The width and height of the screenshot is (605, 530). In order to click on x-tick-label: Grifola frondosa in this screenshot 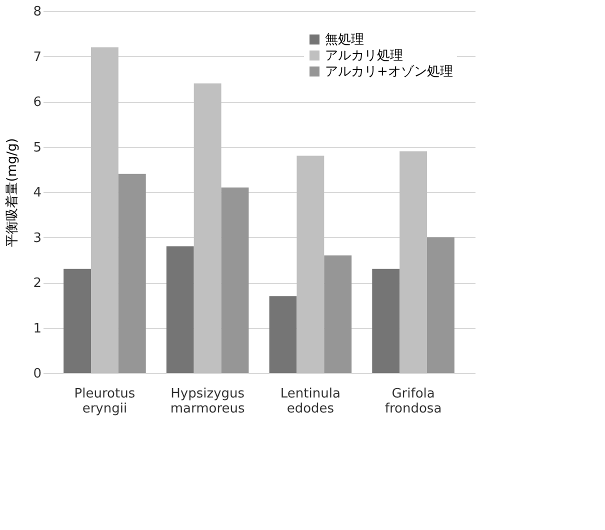, I will do `click(413, 401)`.